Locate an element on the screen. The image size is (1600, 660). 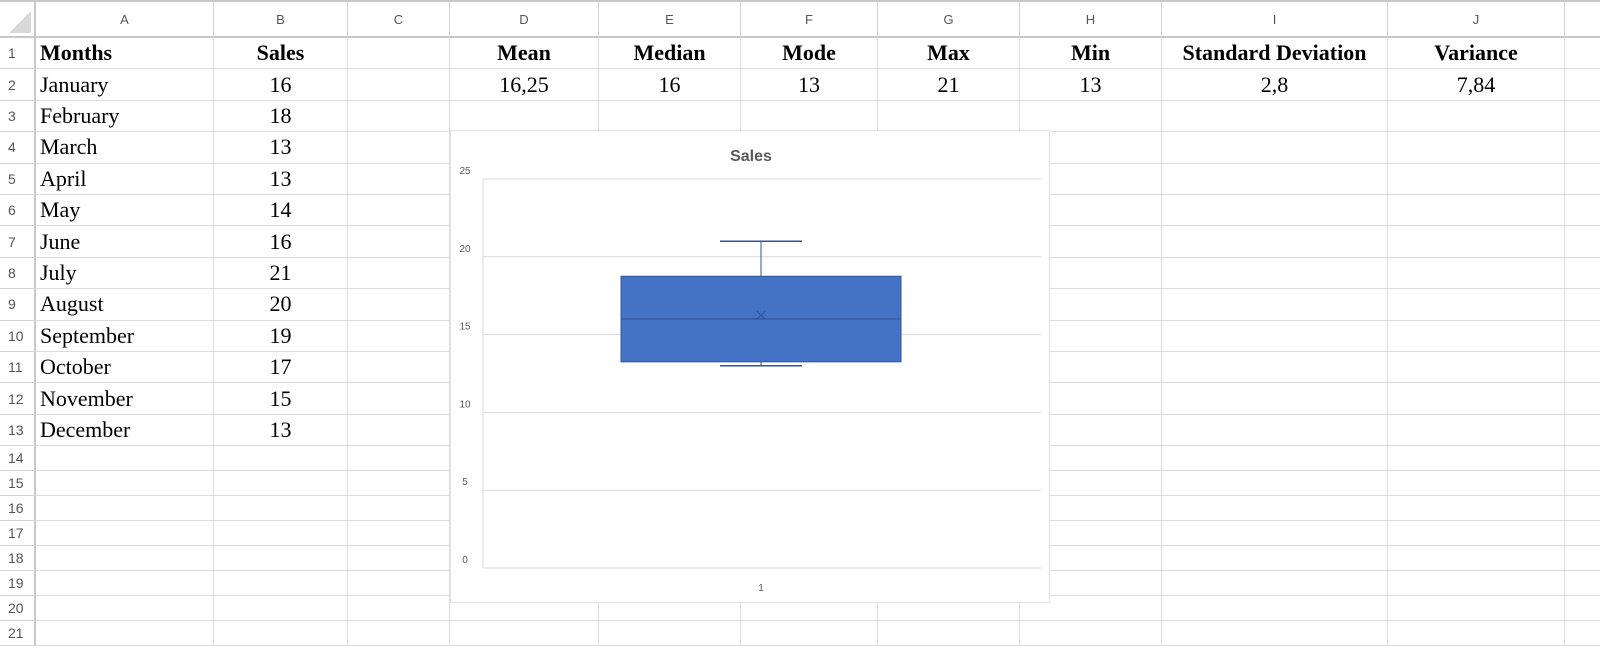
cell-A5: April is located at coordinates (125, 179).